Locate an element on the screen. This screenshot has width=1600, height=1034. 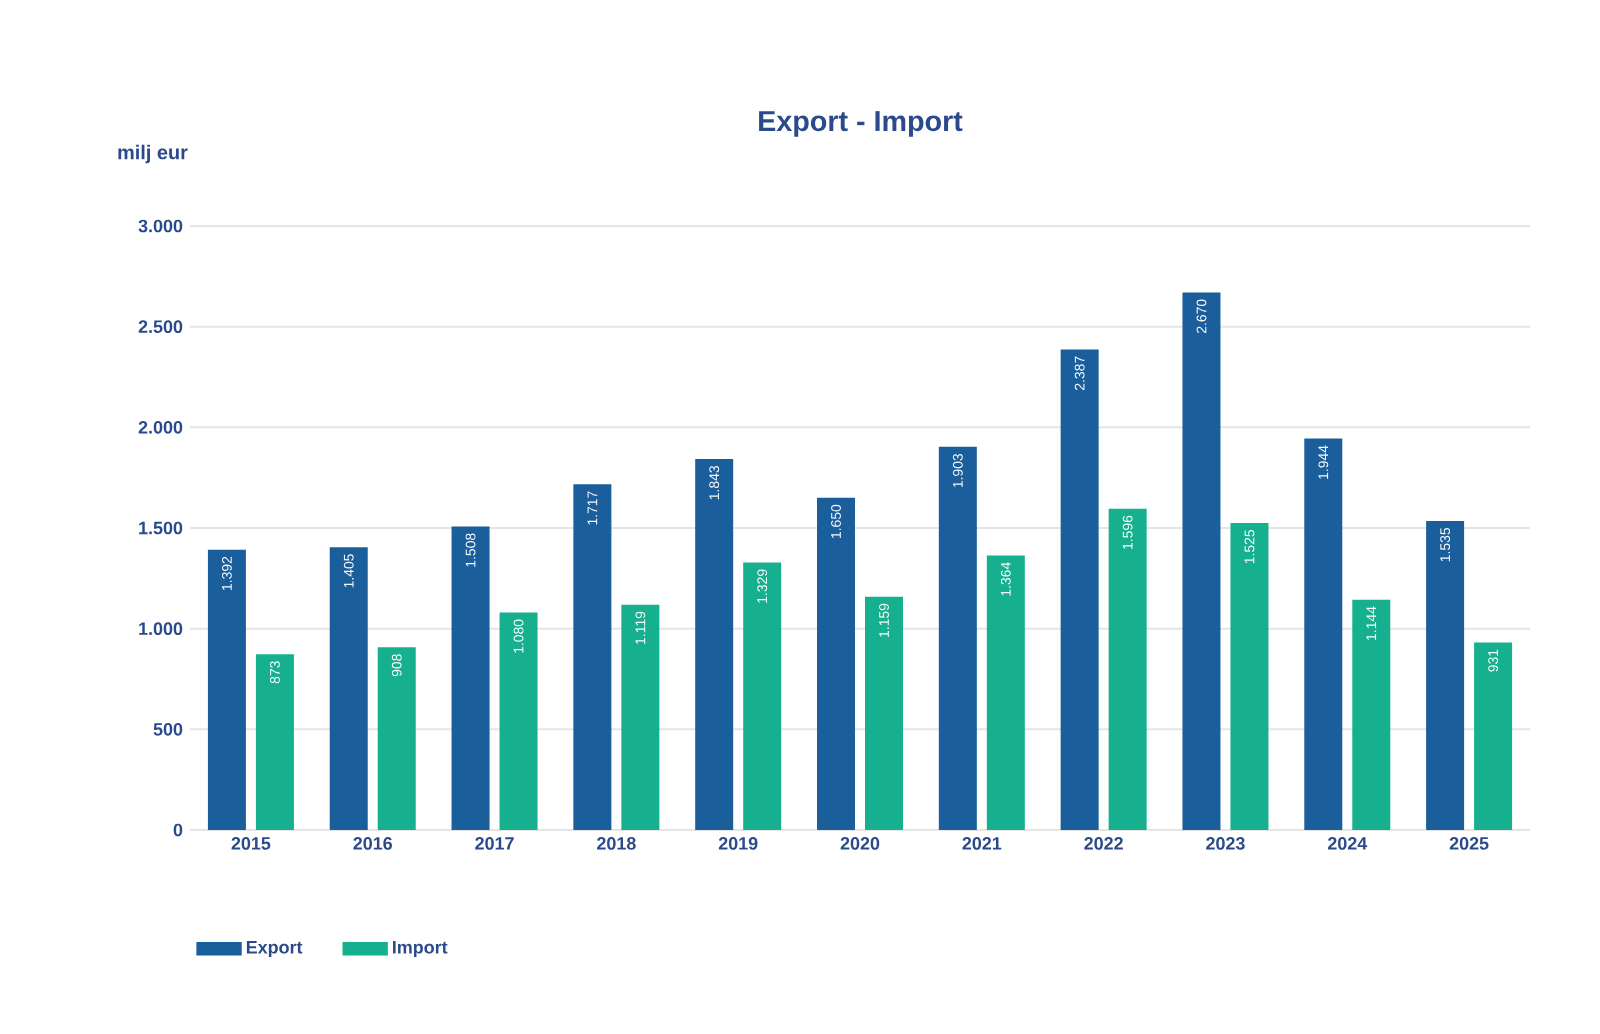
x-tick-label: 2023 is located at coordinates (1225, 843).